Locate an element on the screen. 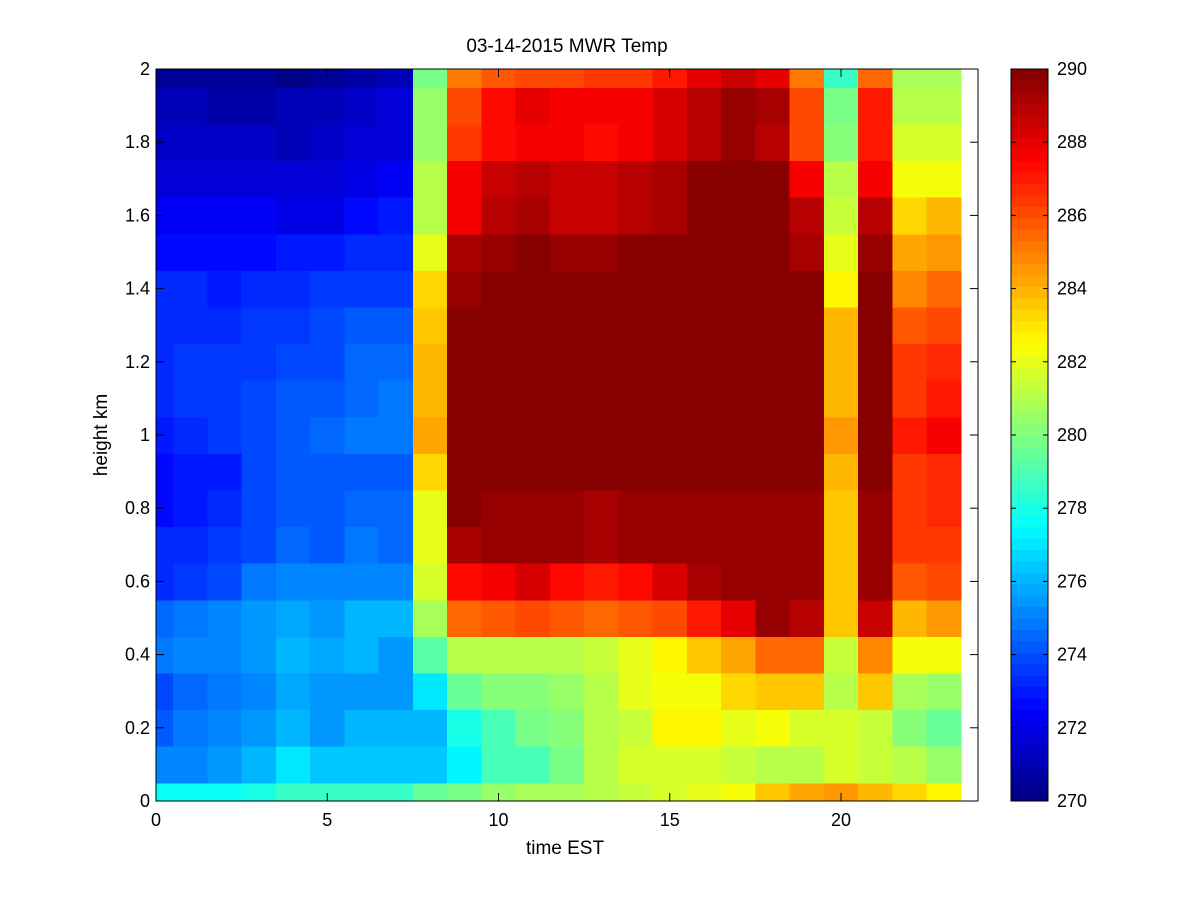  y-tick-label: 1 is located at coordinates (145, 435).